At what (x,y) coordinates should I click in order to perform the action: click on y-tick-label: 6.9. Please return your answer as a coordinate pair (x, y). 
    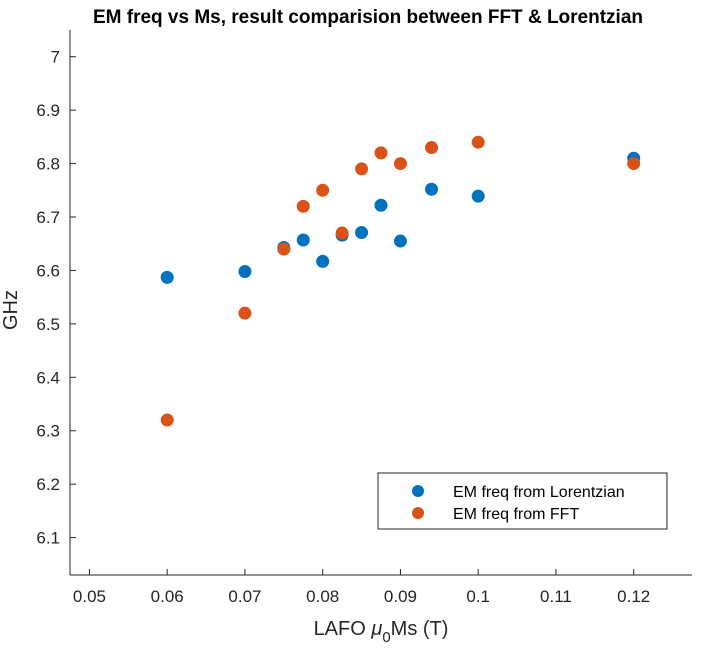
    Looking at the image, I should click on (48, 110).